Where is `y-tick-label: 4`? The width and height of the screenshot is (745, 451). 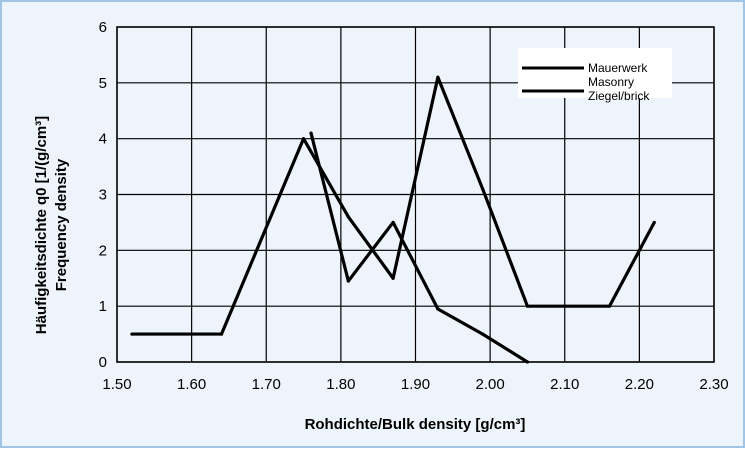
y-tick-label: 4 is located at coordinates (103, 139).